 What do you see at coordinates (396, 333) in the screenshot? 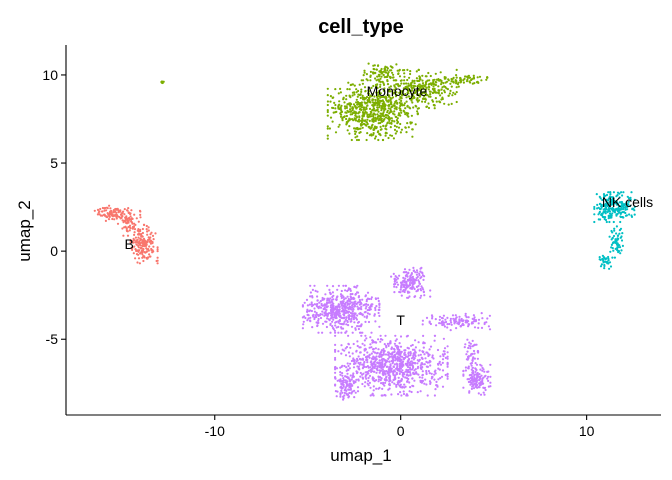
I see `series-t` at bounding box center [396, 333].